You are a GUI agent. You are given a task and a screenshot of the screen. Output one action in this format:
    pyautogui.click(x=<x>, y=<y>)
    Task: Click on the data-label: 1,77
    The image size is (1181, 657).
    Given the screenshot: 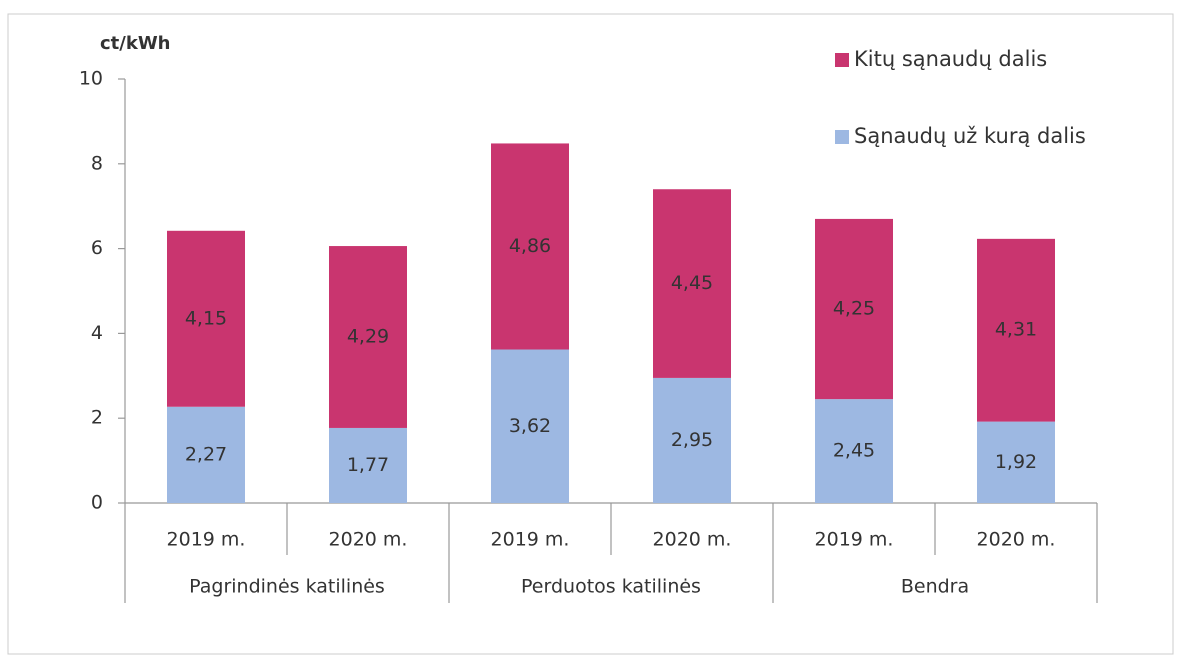 What is the action you would take?
    pyautogui.click(x=368, y=465)
    